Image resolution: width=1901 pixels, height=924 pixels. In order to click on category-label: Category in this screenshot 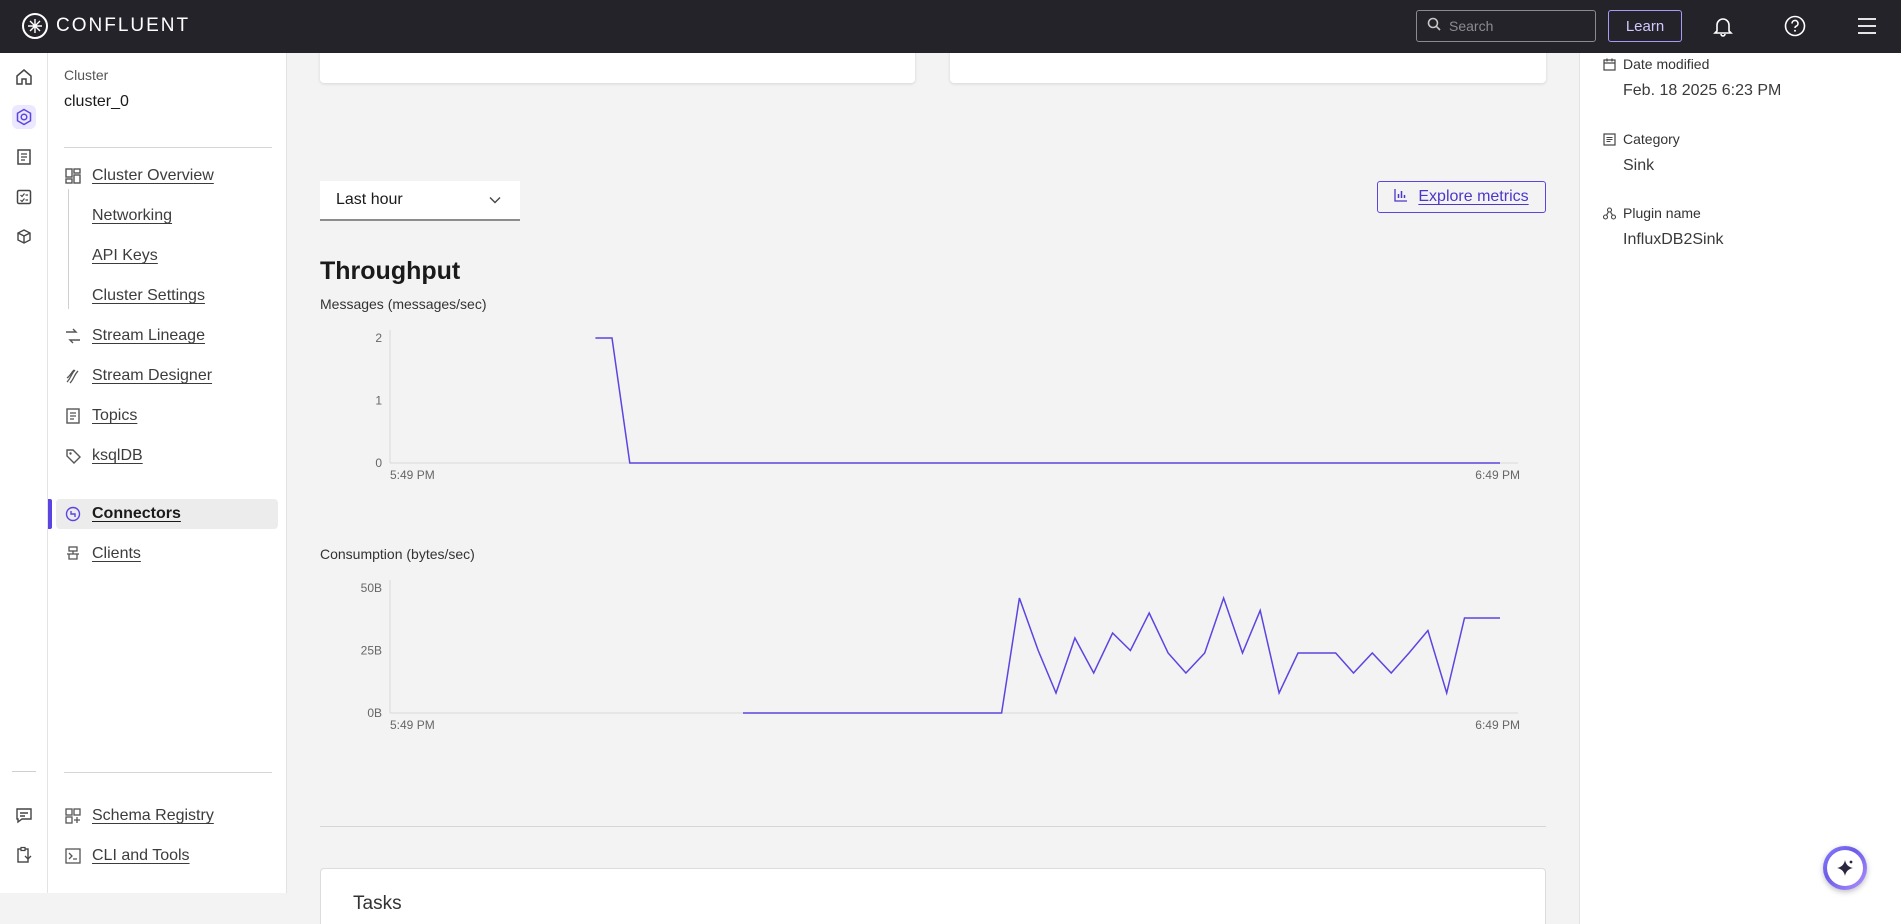, I will do `click(1651, 139)`.